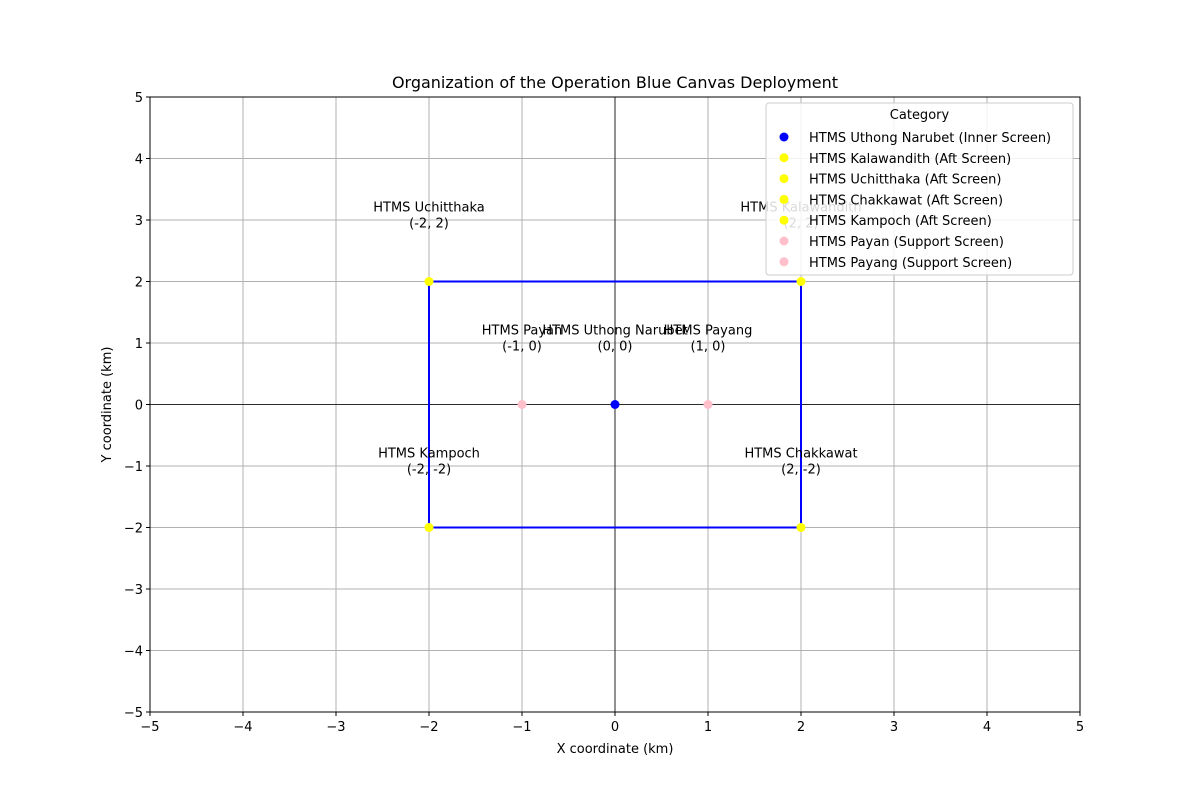  What do you see at coordinates (133, 529) in the screenshot?
I see `y-tick-label: −2` at bounding box center [133, 529].